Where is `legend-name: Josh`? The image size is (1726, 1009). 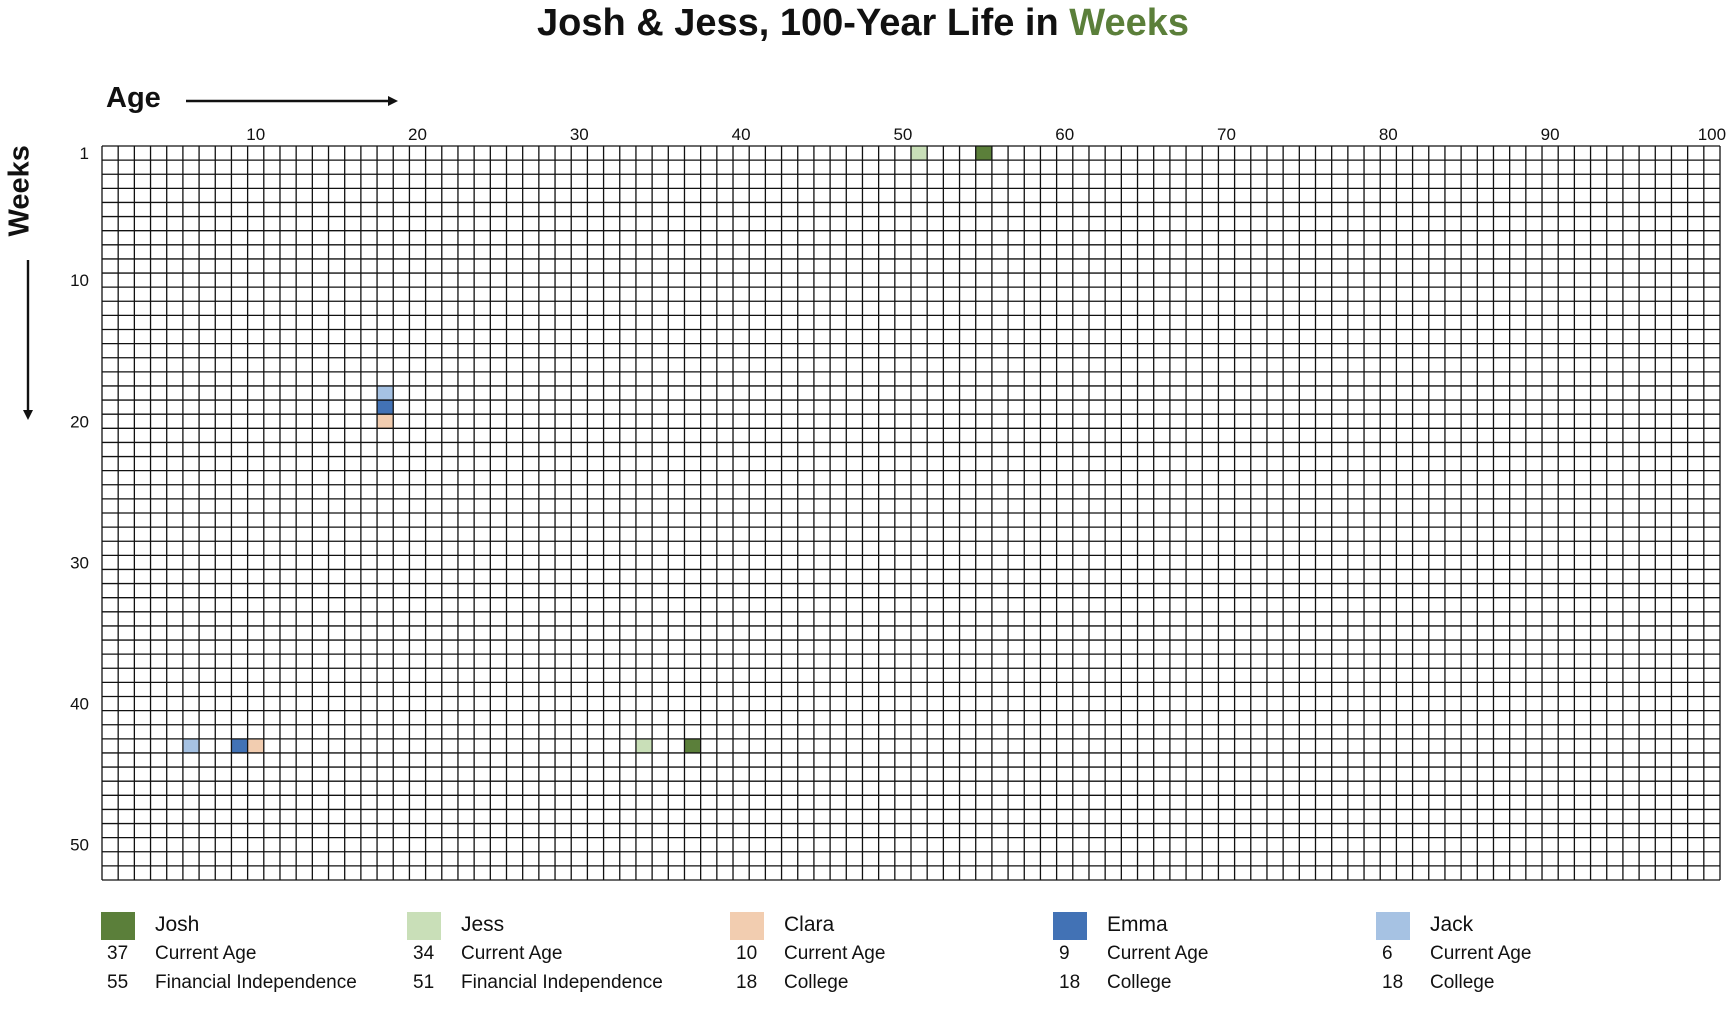
legend-name: Josh is located at coordinates (177, 924).